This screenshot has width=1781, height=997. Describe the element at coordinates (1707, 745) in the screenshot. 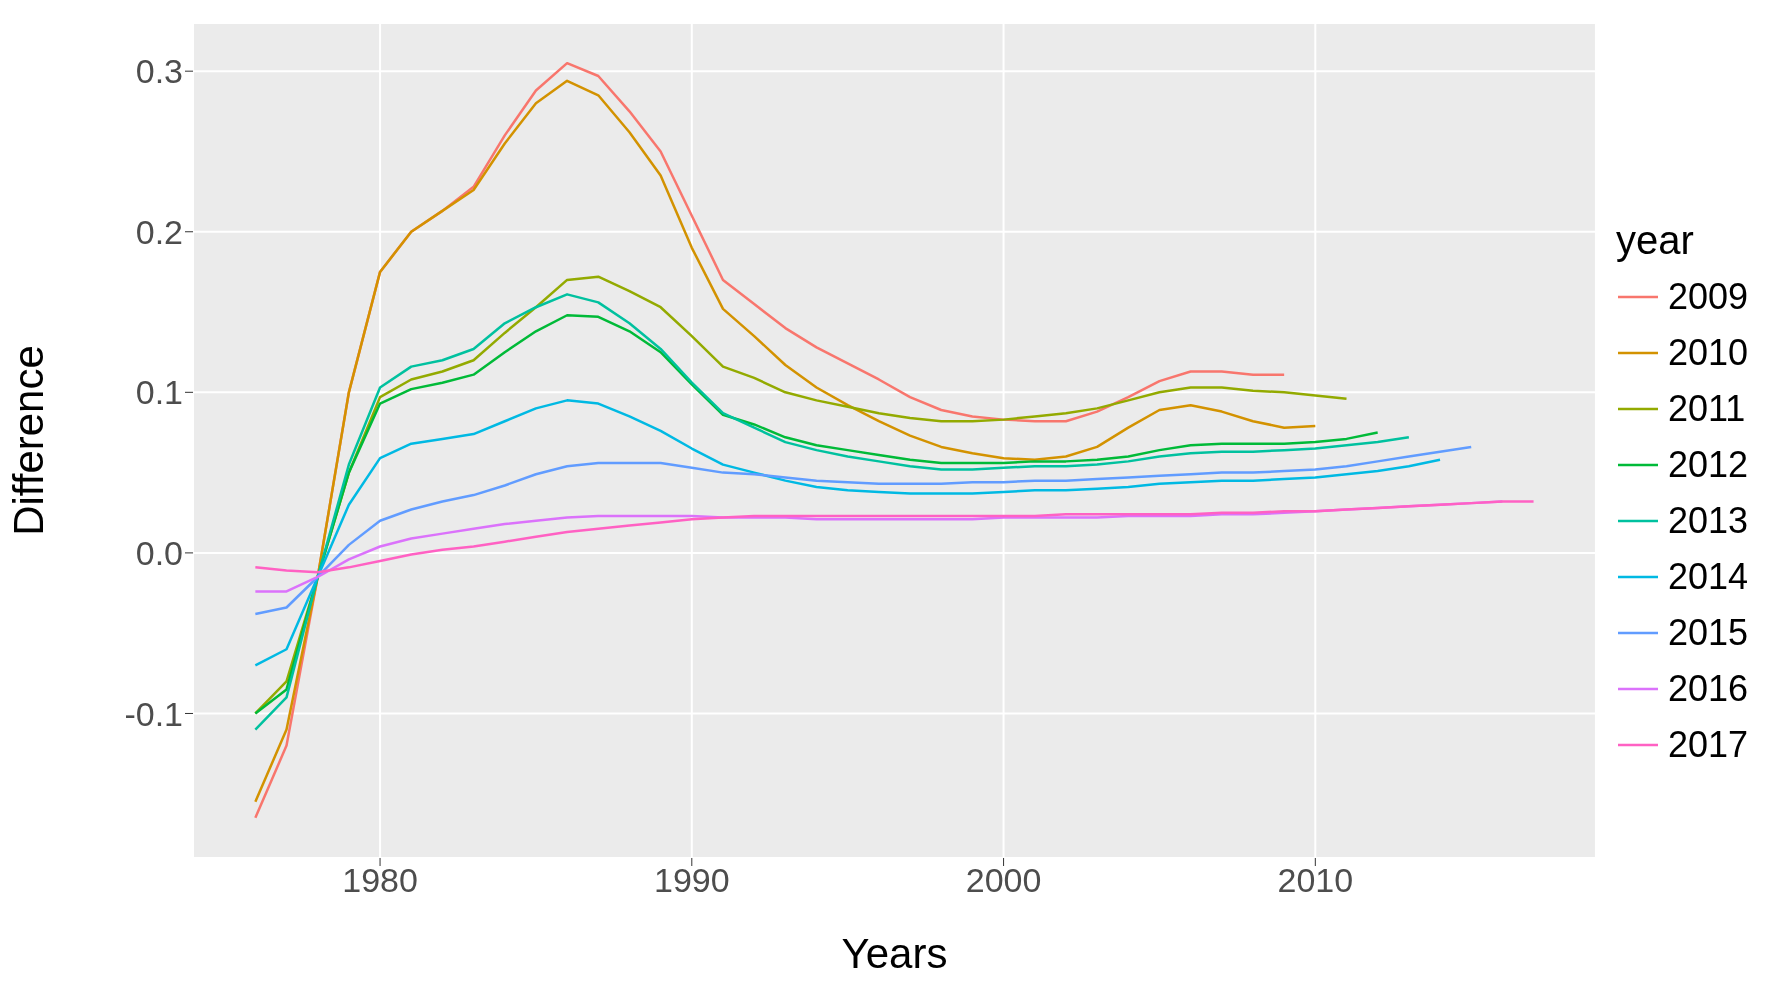

I see `legend-label: 2017` at that location.